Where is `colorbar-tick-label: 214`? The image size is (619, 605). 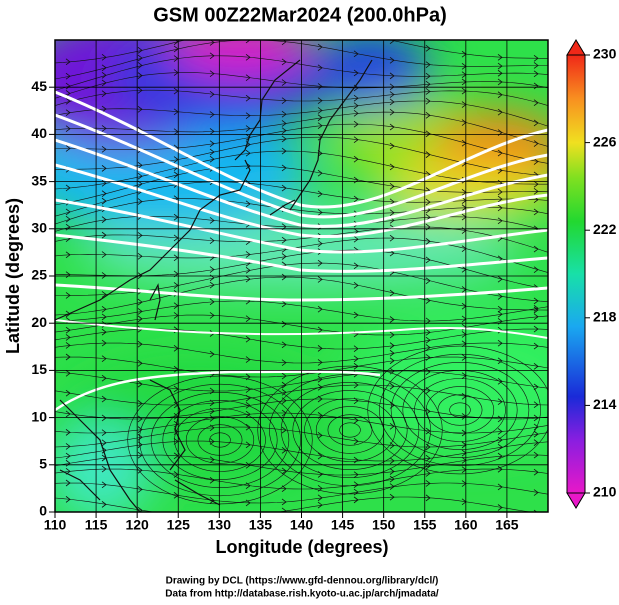 colorbar-tick-label: 214 is located at coordinates (605, 404).